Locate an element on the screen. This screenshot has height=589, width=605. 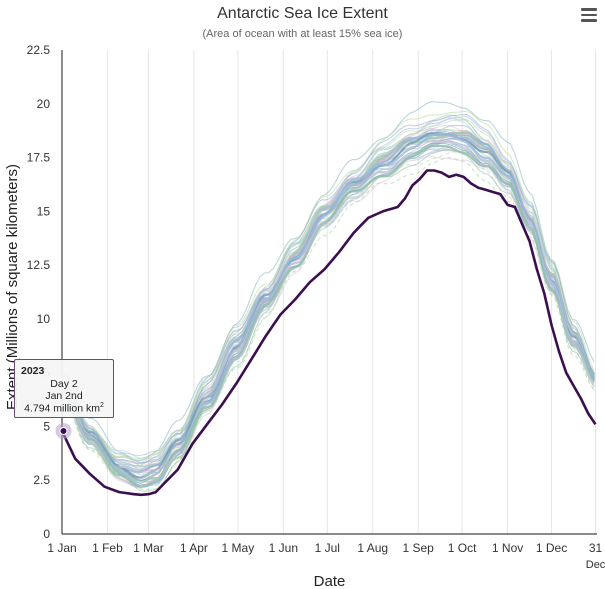
tooltip-value: 4.794 million km2 is located at coordinates (64, 408).